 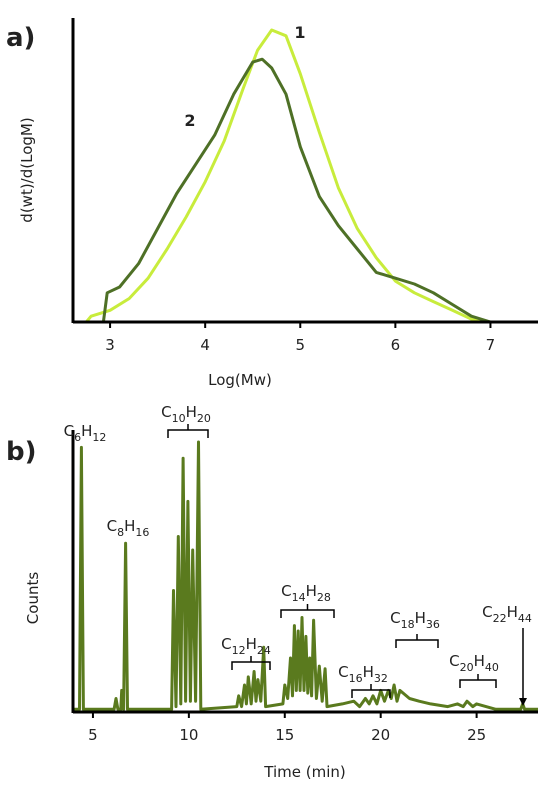 I want to click on annotation: C14H28, so click(x=306, y=593).